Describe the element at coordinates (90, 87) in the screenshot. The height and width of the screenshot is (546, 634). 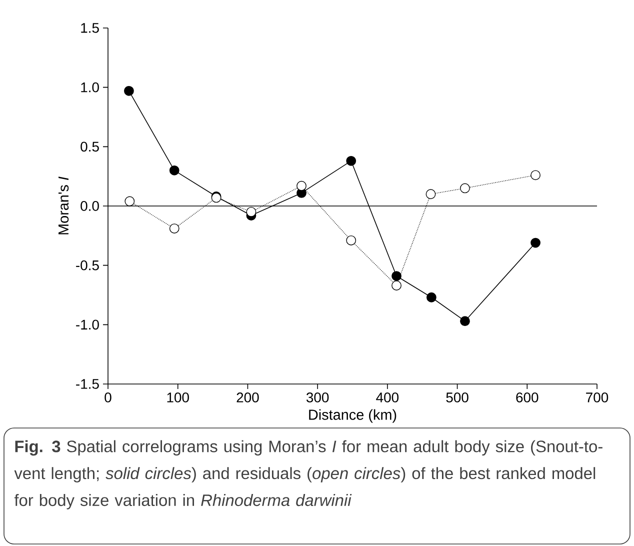
I see `y-tick-label: 1.0` at that location.